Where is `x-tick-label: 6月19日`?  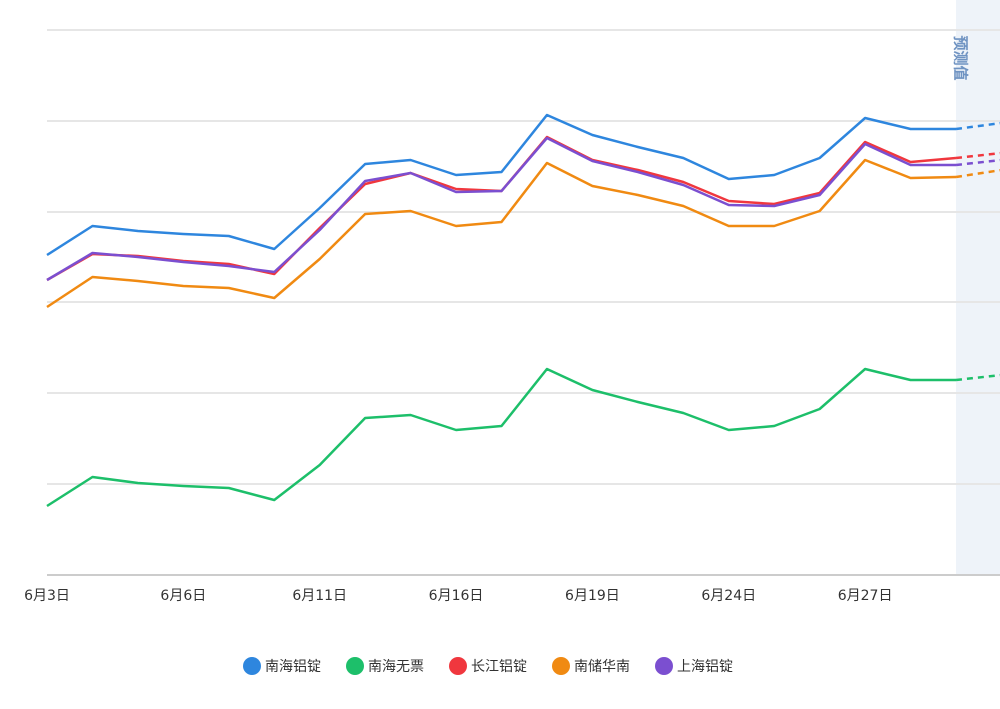
x-tick-label: 6月19日 is located at coordinates (592, 596).